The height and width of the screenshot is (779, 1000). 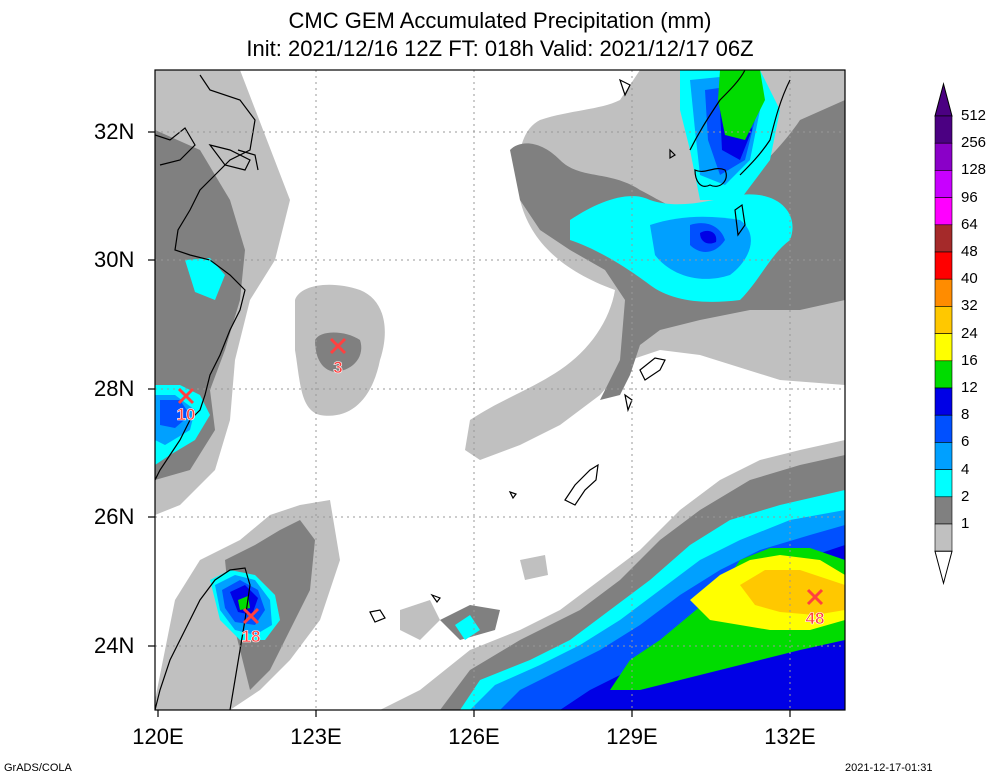 I want to click on lat-label-24n: 24N, so click(x=114, y=645).